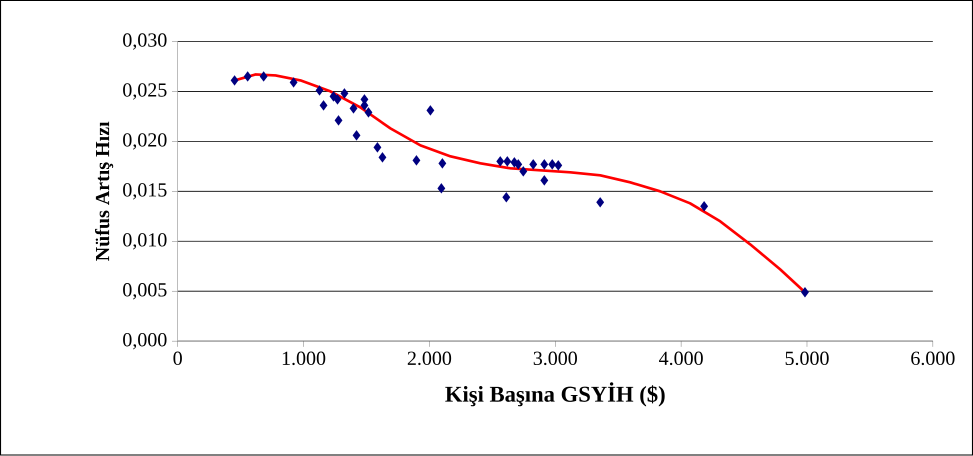  Describe the element at coordinates (430, 359) in the screenshot. I see `x-tick-label: 2.000` at that location.